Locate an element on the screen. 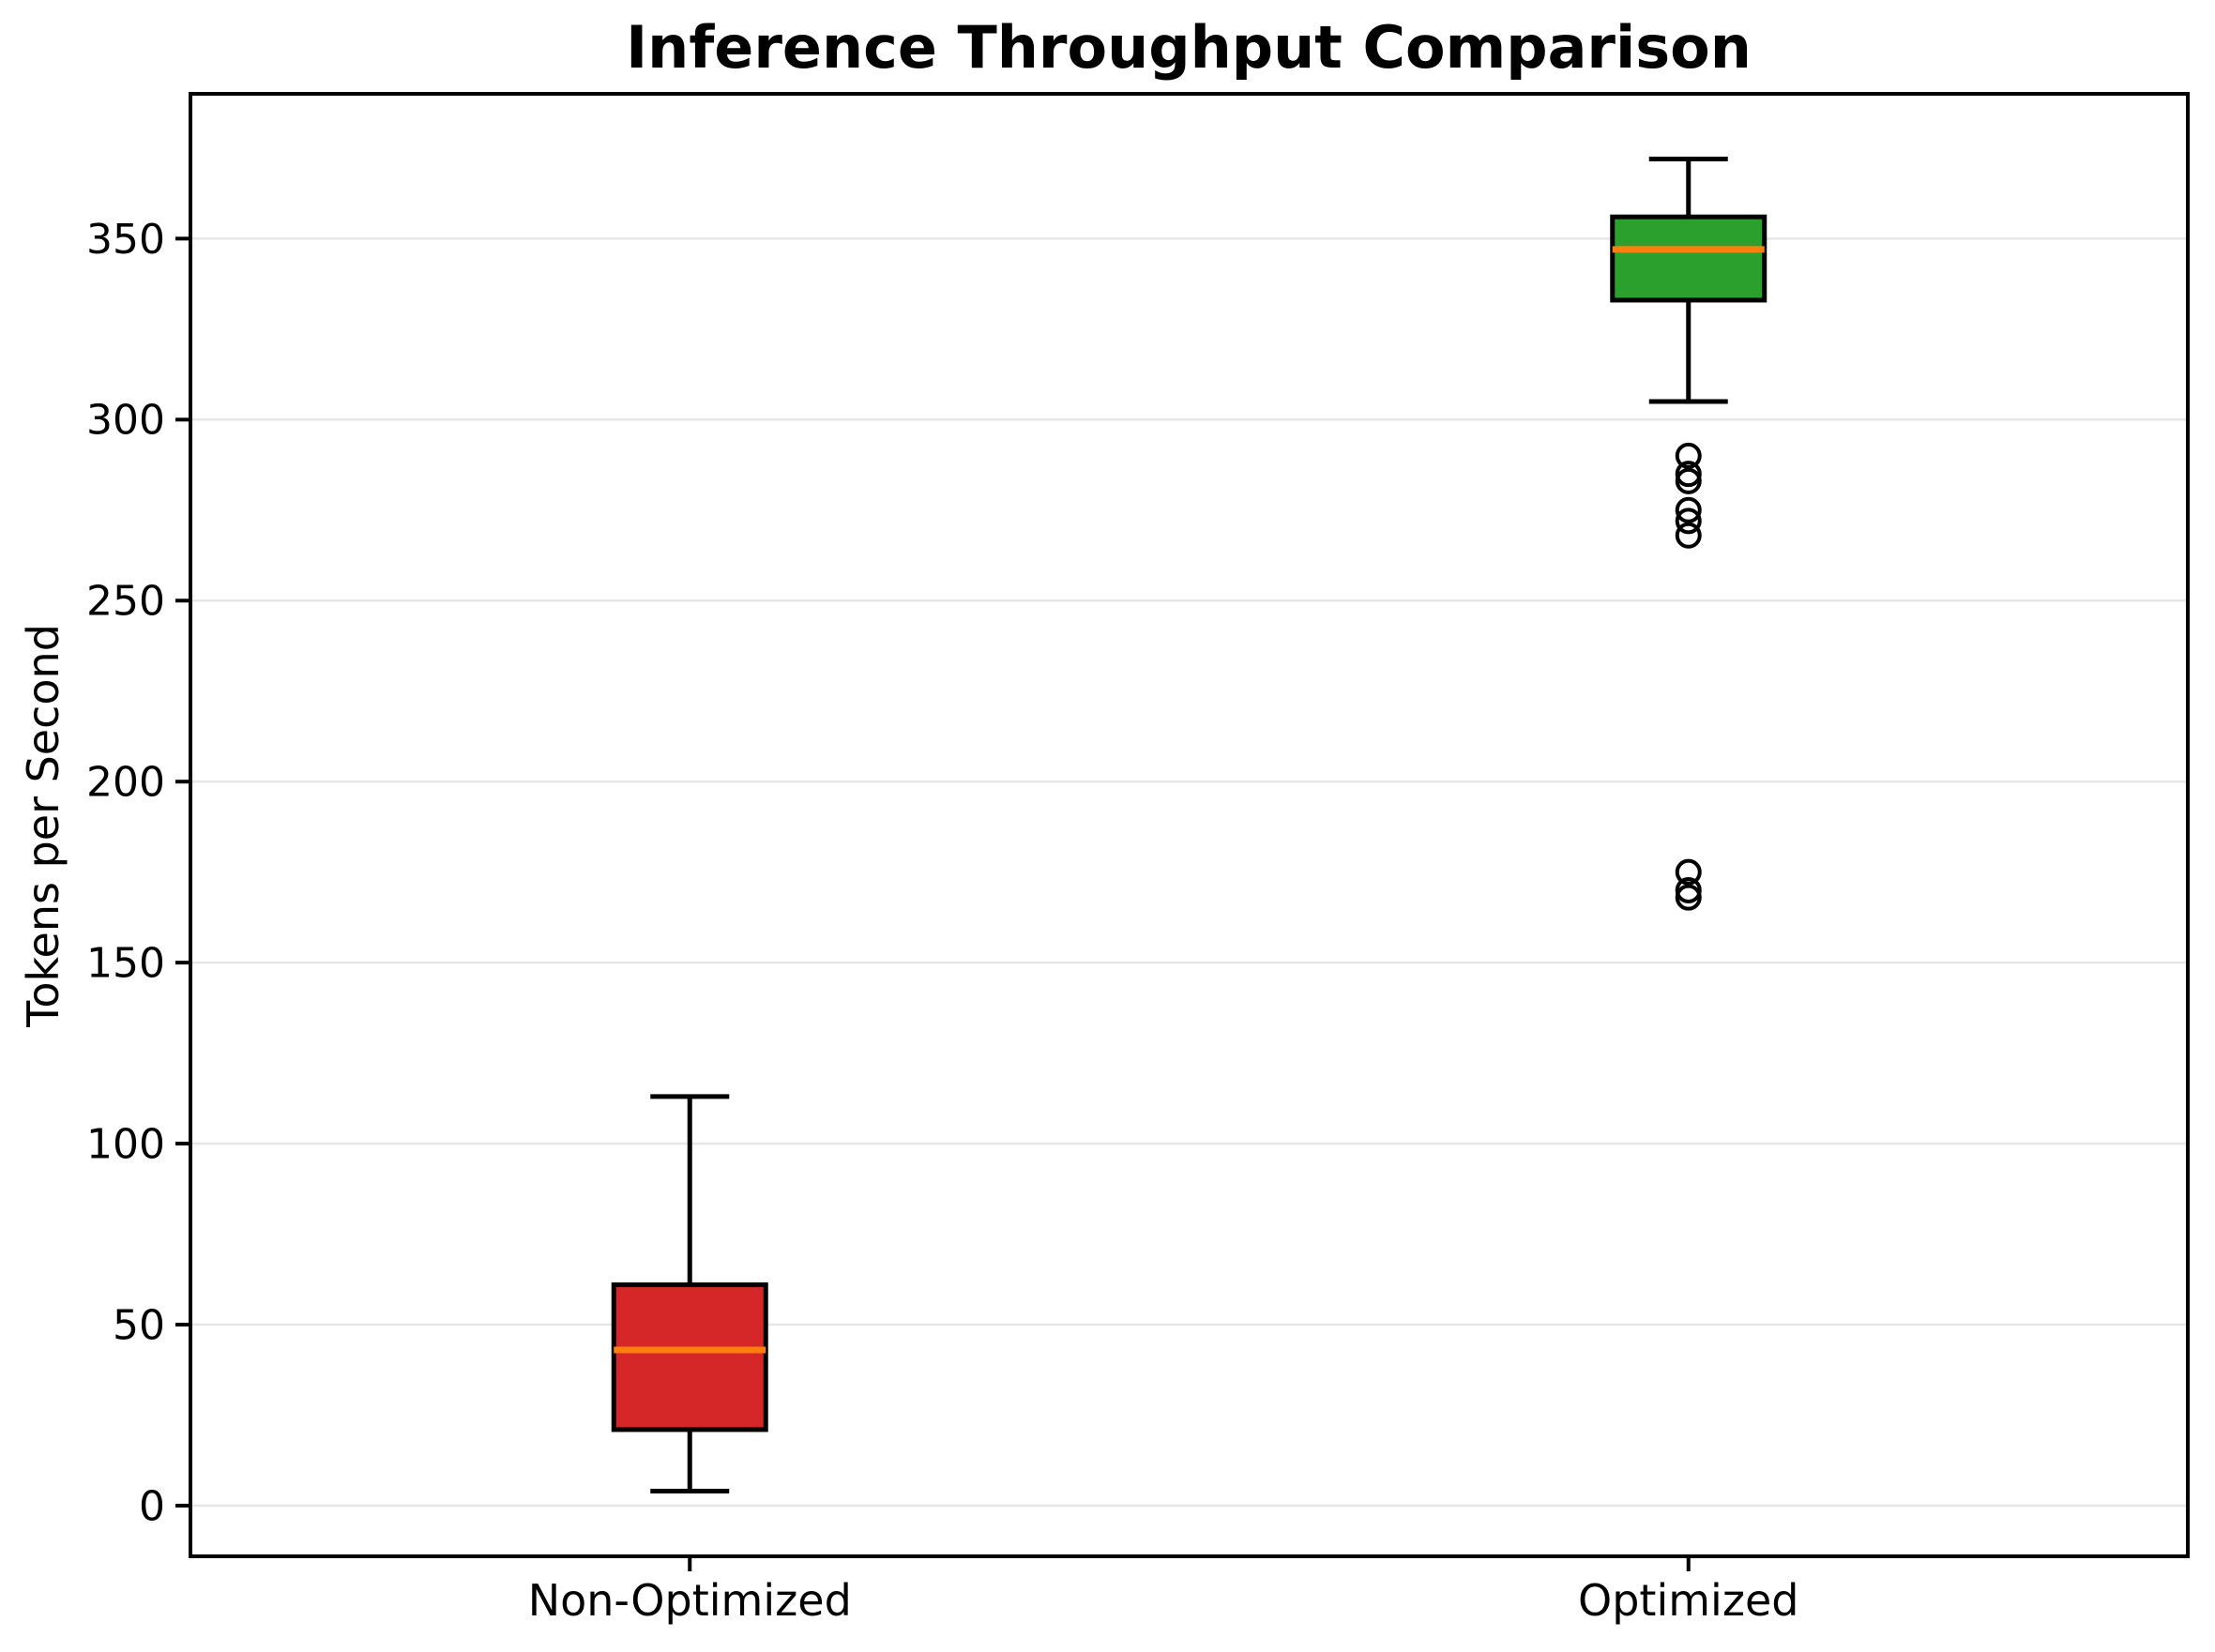 The width and height of the screenshot is (2215, 1652). y-tick-label-350: 350 is located at coordinates (125, 240).